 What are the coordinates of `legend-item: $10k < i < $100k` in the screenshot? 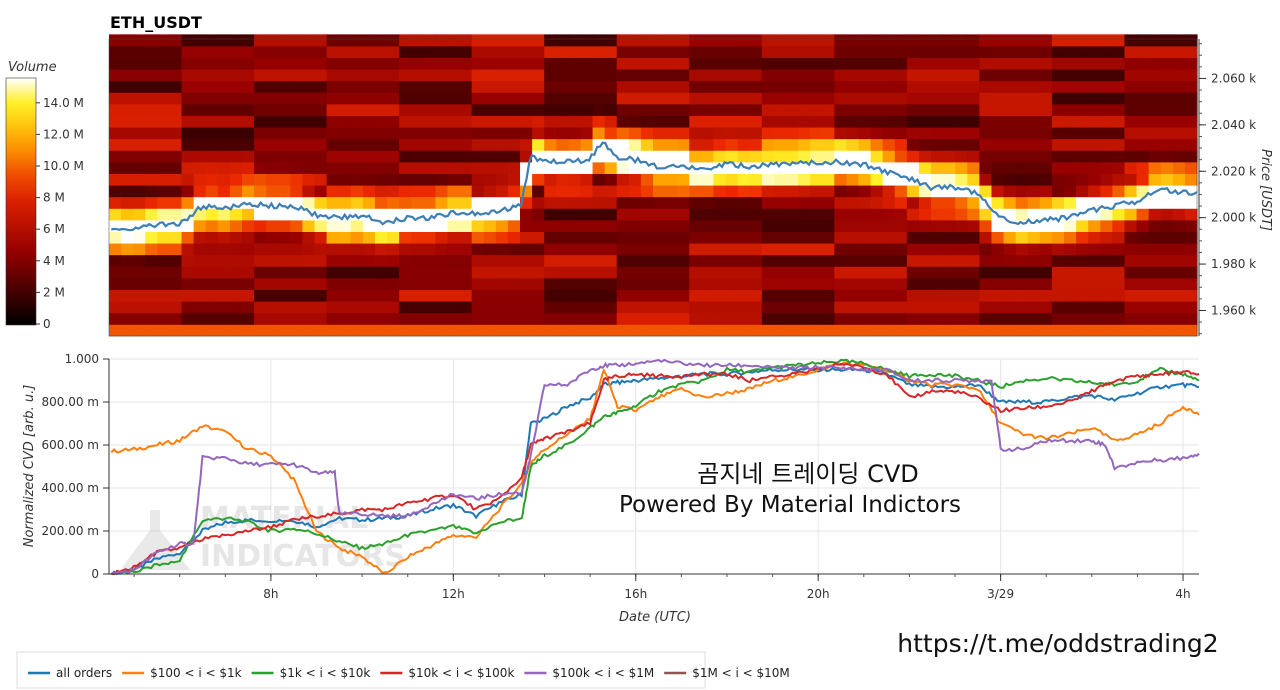 It's located at (447, 673).